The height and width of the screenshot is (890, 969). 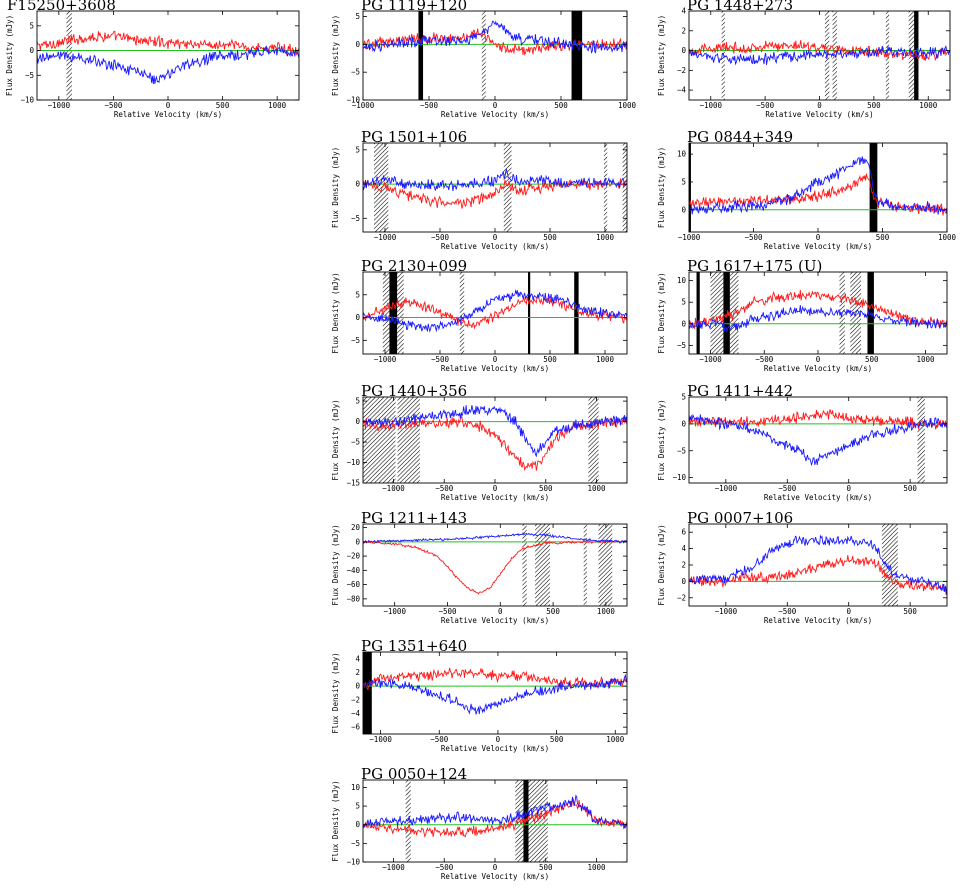 I want to click on y-tick-label: 4, so click(x=683, y=548).